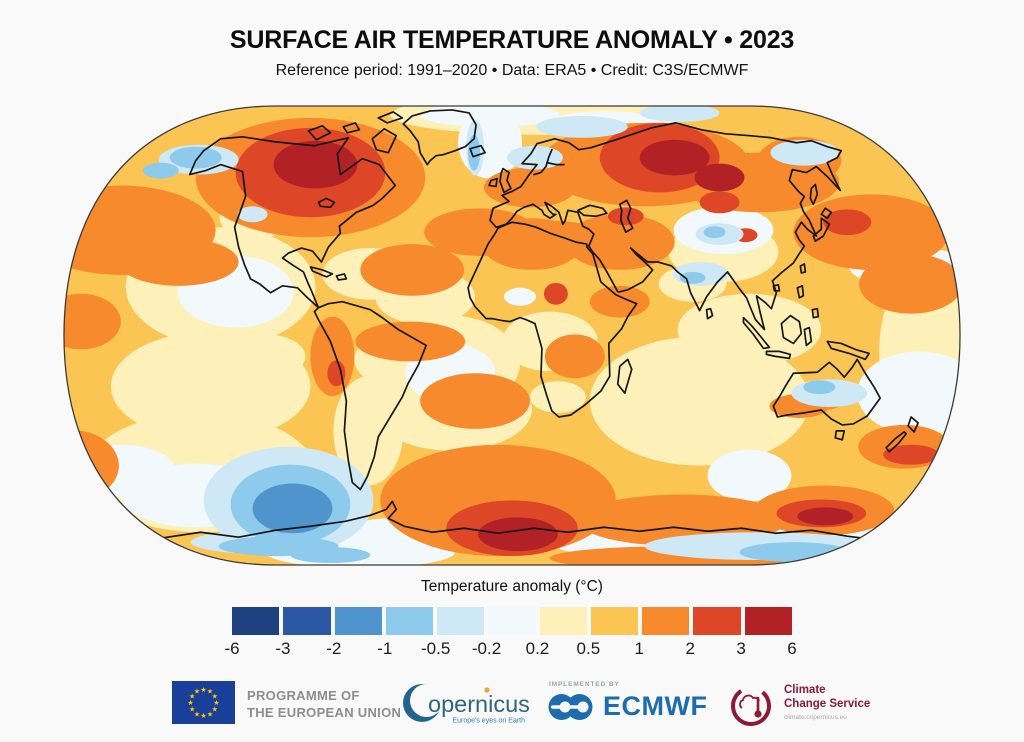  I want to click on tick-label: -1, so click(385, 648).